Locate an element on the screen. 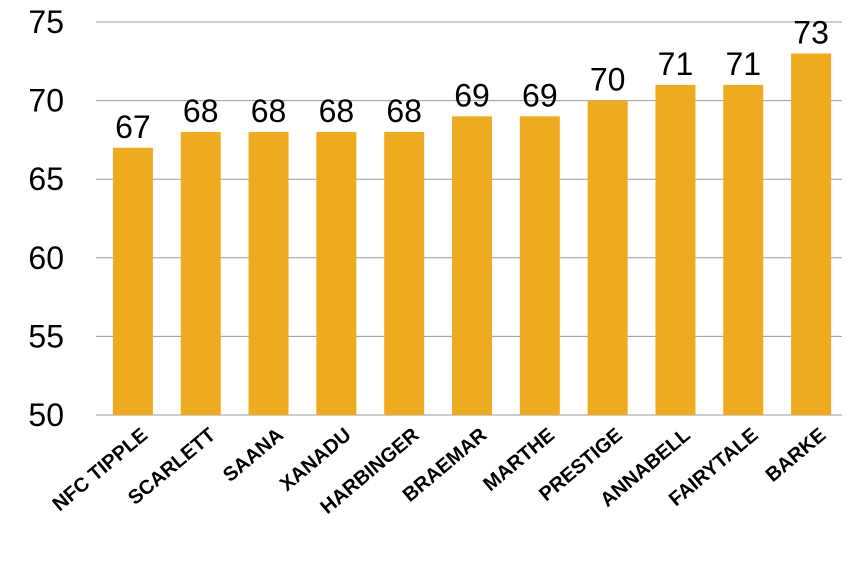 This screenshot has width=854, height=564. x-tick-label: BARKE is located at coordinates (796, 455).